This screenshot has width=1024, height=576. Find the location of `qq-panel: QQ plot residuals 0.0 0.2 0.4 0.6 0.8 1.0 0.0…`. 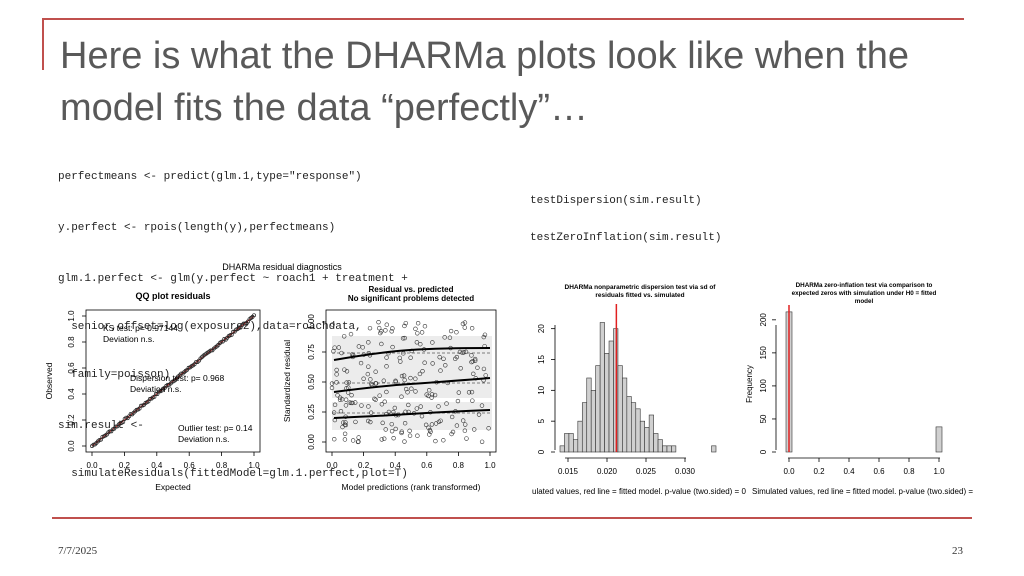

qq-panel: QQ plot residuals 0.0 0.2 0.4 0.6 0.8 1.0 0.0… is located at coordinates (152, 391).